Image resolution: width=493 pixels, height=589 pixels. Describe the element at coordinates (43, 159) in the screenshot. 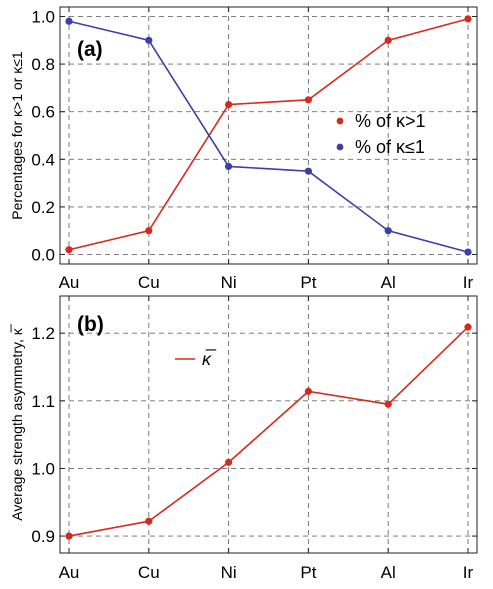

I see `y-tick-label: 0.4` at that location.